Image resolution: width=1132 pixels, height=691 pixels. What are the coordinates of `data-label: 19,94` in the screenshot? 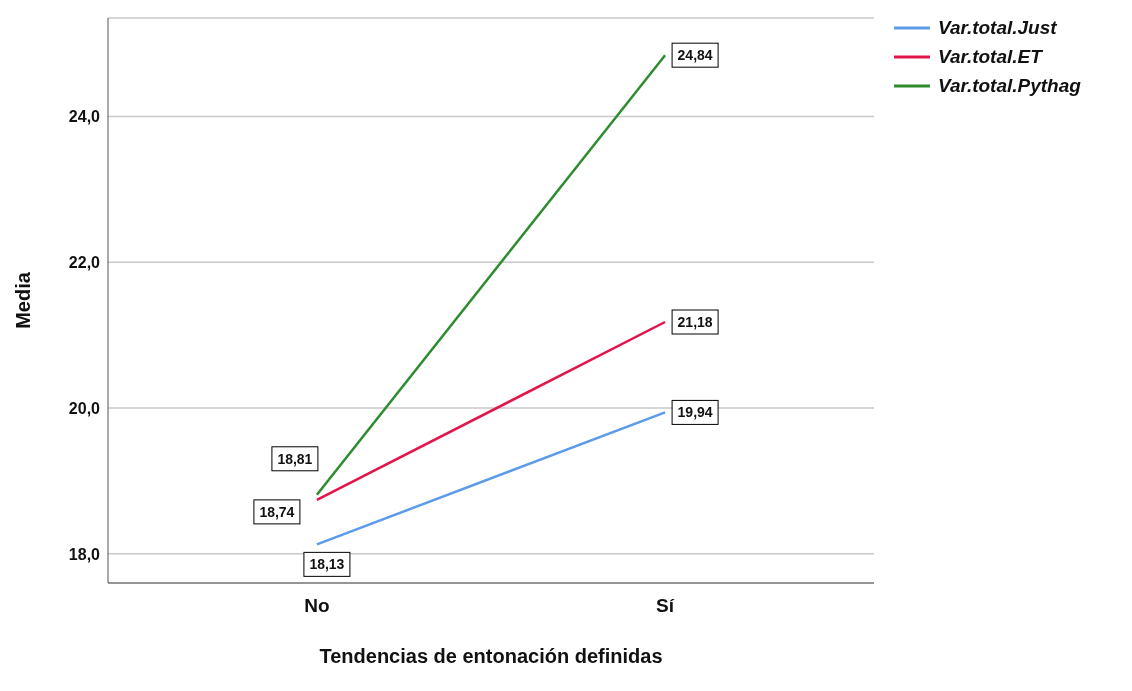 It's located at (695, 412).